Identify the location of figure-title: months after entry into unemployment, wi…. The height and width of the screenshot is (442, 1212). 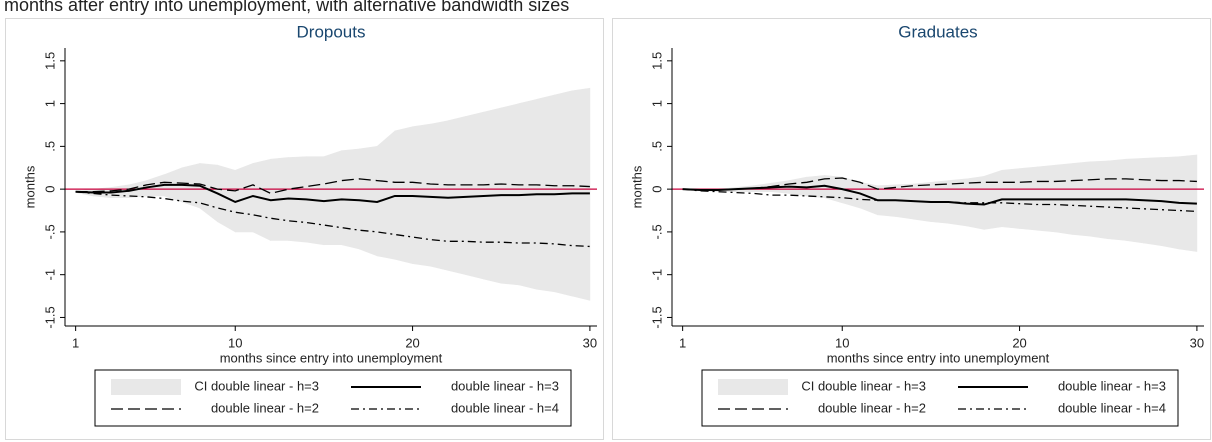
(286, 7).